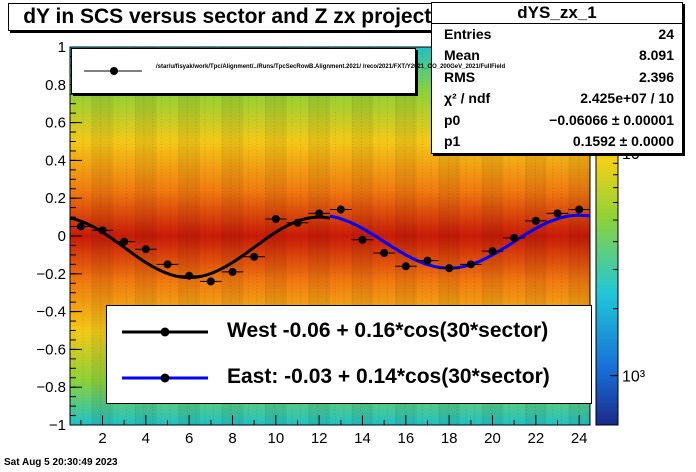 The height and width of the screenshot is (472, 696). Describe the element at coordinates (51, 387) in the screenshot. I see `y-tick-label: −0.8` at that location.